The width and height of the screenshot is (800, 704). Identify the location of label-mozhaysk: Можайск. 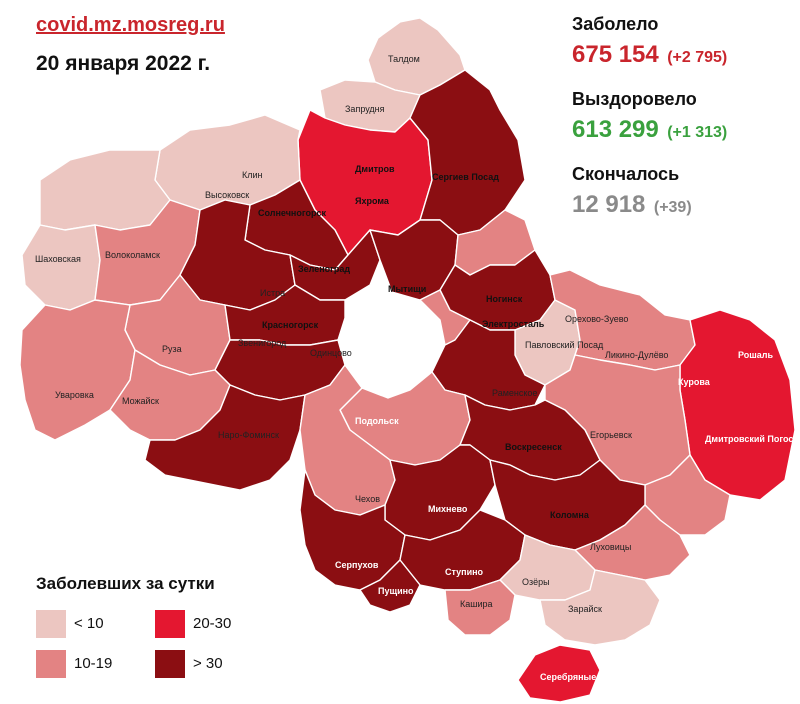
(140, 401).